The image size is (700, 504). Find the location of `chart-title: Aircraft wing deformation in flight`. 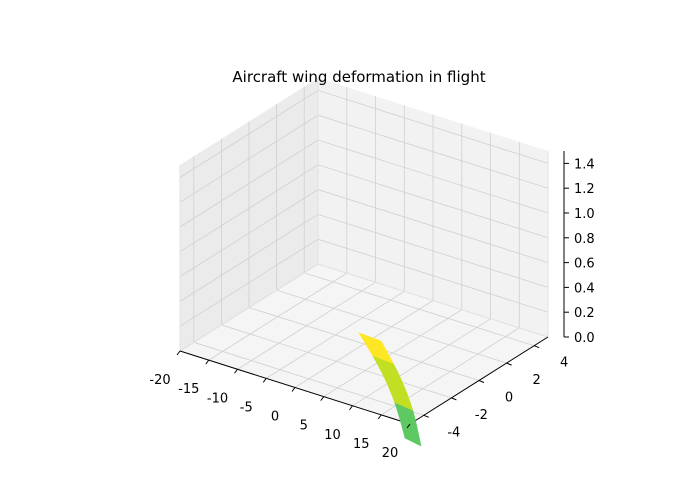

chart-title: Aircraft wing deformation in flight is located at coordinates (358, 77).